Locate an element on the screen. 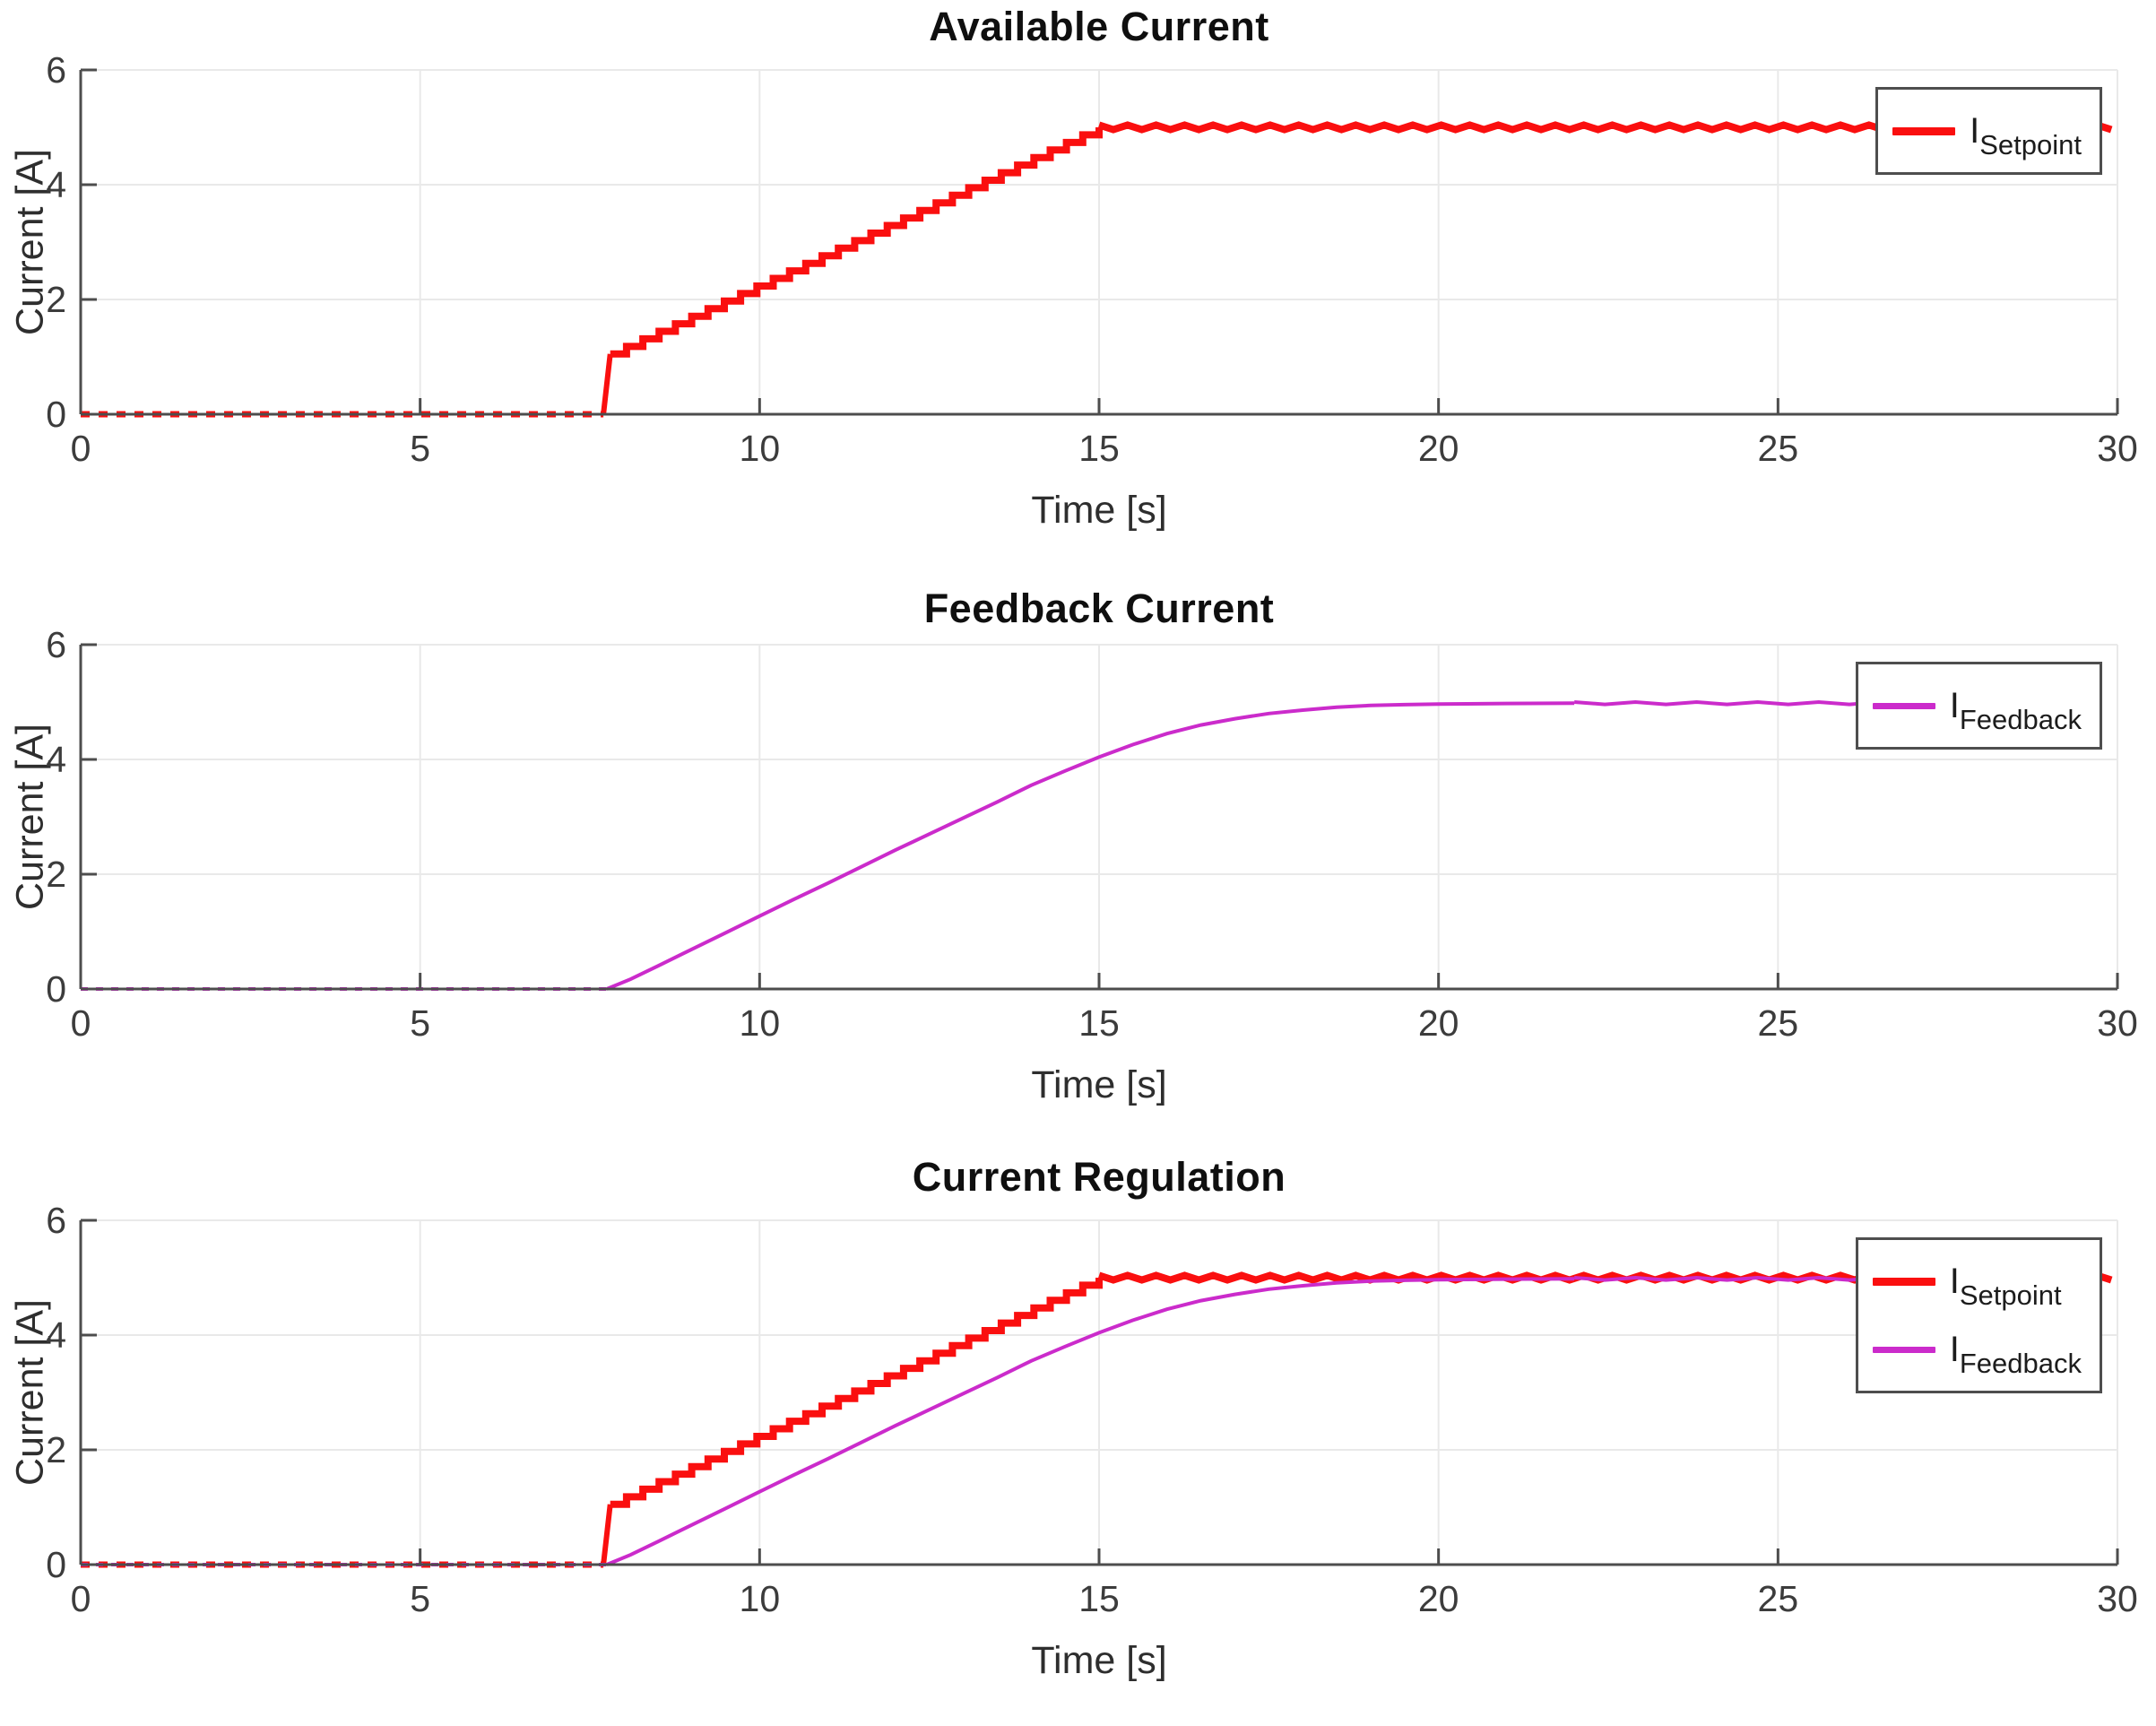 Image resolution: width=2156 pixels, height=1726 pixels. legend: IFeedback is located at coordinates (1979, 706).